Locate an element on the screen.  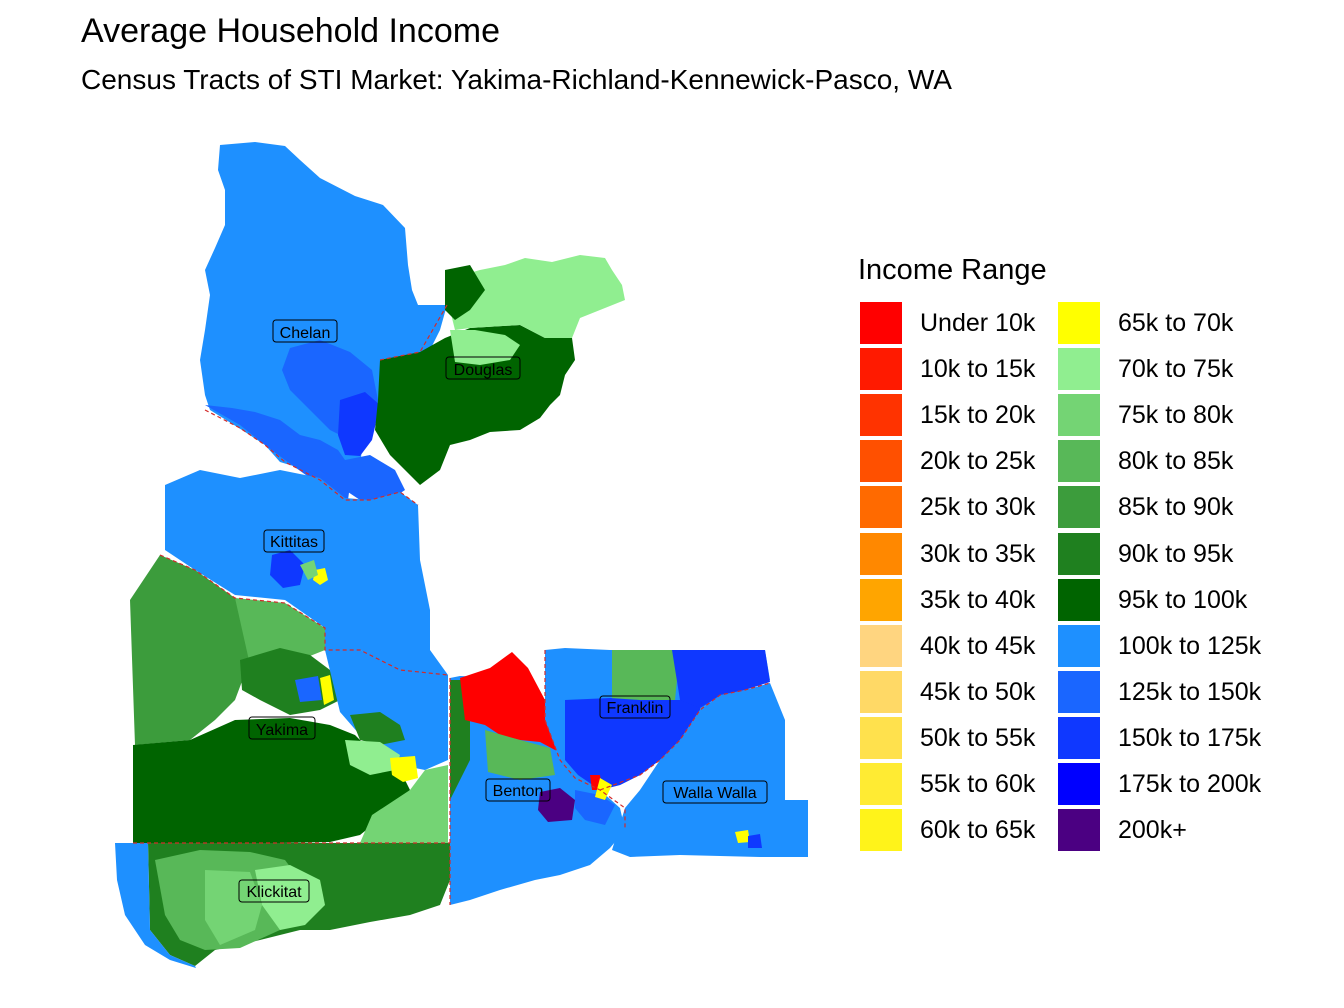
legend-label: 175k to 200k is located at coordinates (1190, 784).